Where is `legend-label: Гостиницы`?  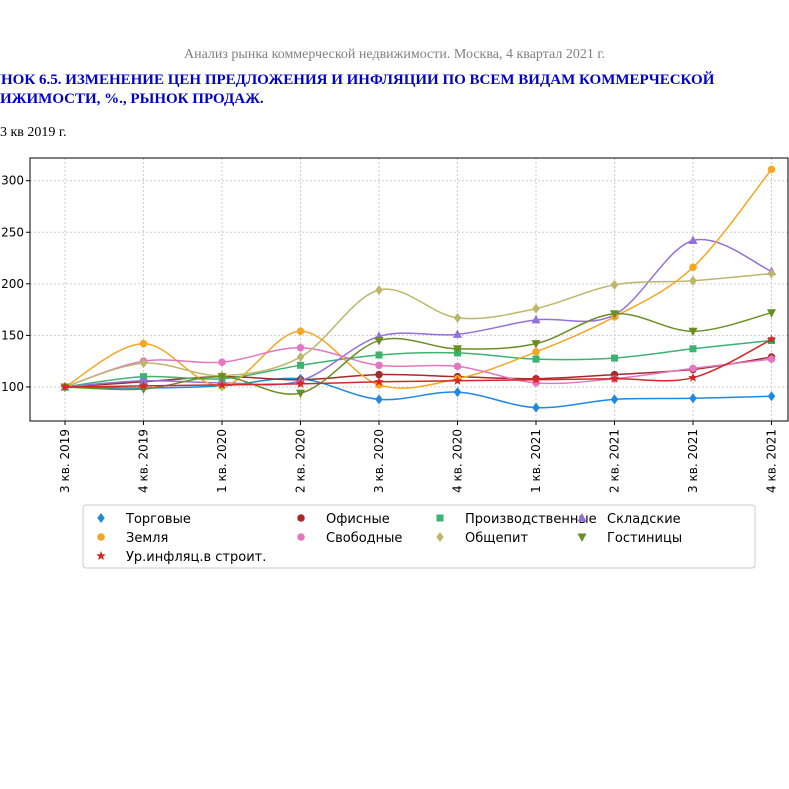 legend-label: Гостиницы is located at coordinates (644, 538).